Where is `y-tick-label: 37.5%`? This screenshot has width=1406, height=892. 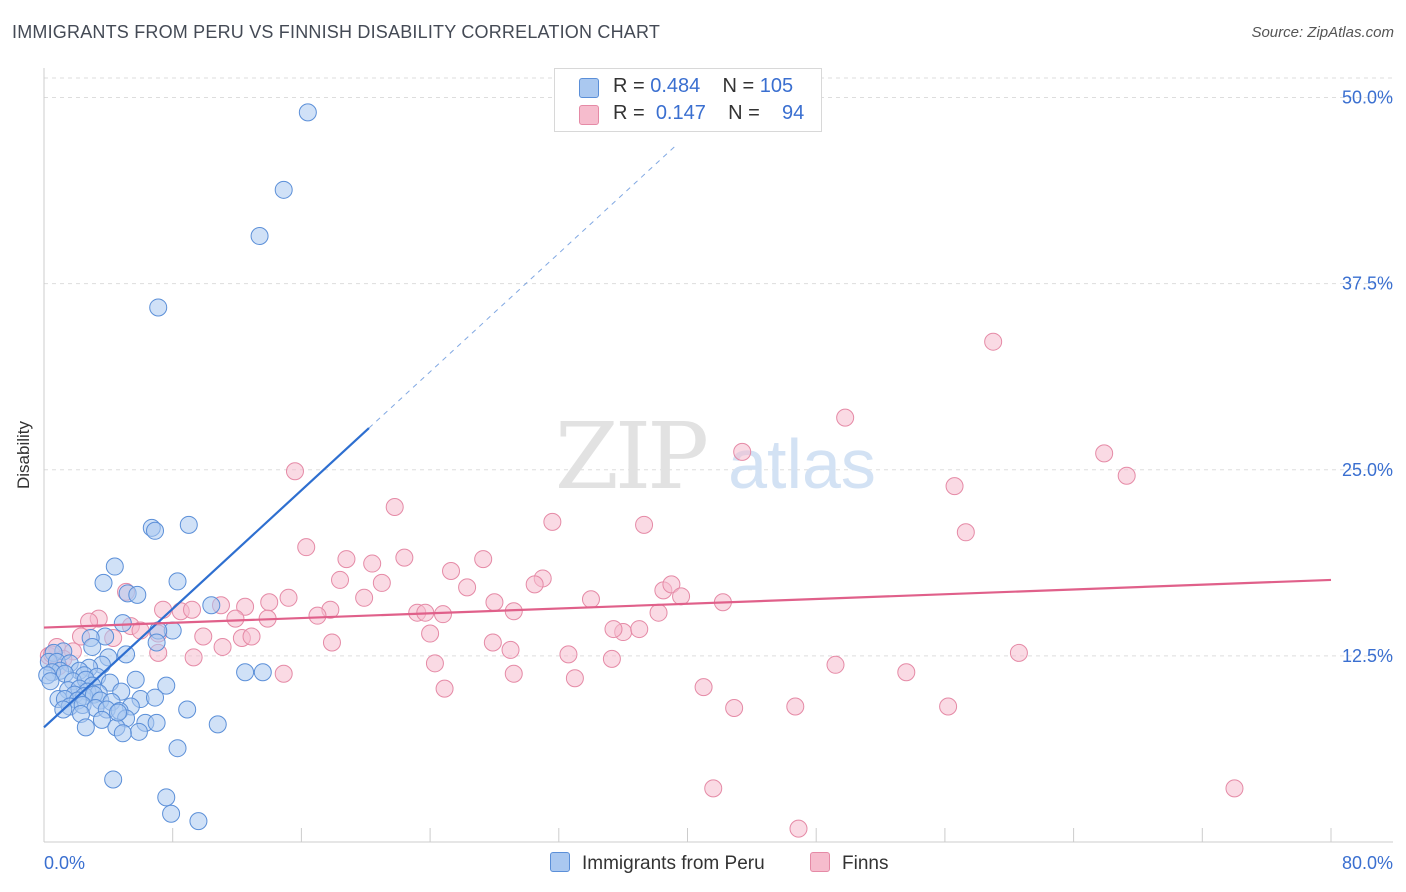
y-tick-label: 37.5% is located at coordinates (1367, 284).